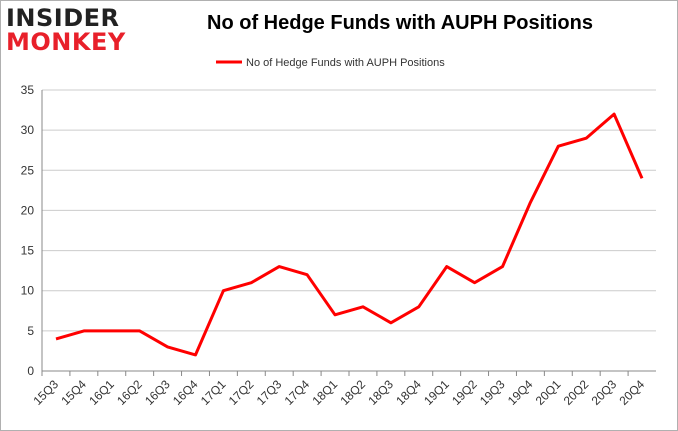 This screenshot has height=431, width=678. What do you see at coordinates (213, 392) in the screenshot?
I see `x-tick-label: 17Q1` at bounding box center [213, 392].